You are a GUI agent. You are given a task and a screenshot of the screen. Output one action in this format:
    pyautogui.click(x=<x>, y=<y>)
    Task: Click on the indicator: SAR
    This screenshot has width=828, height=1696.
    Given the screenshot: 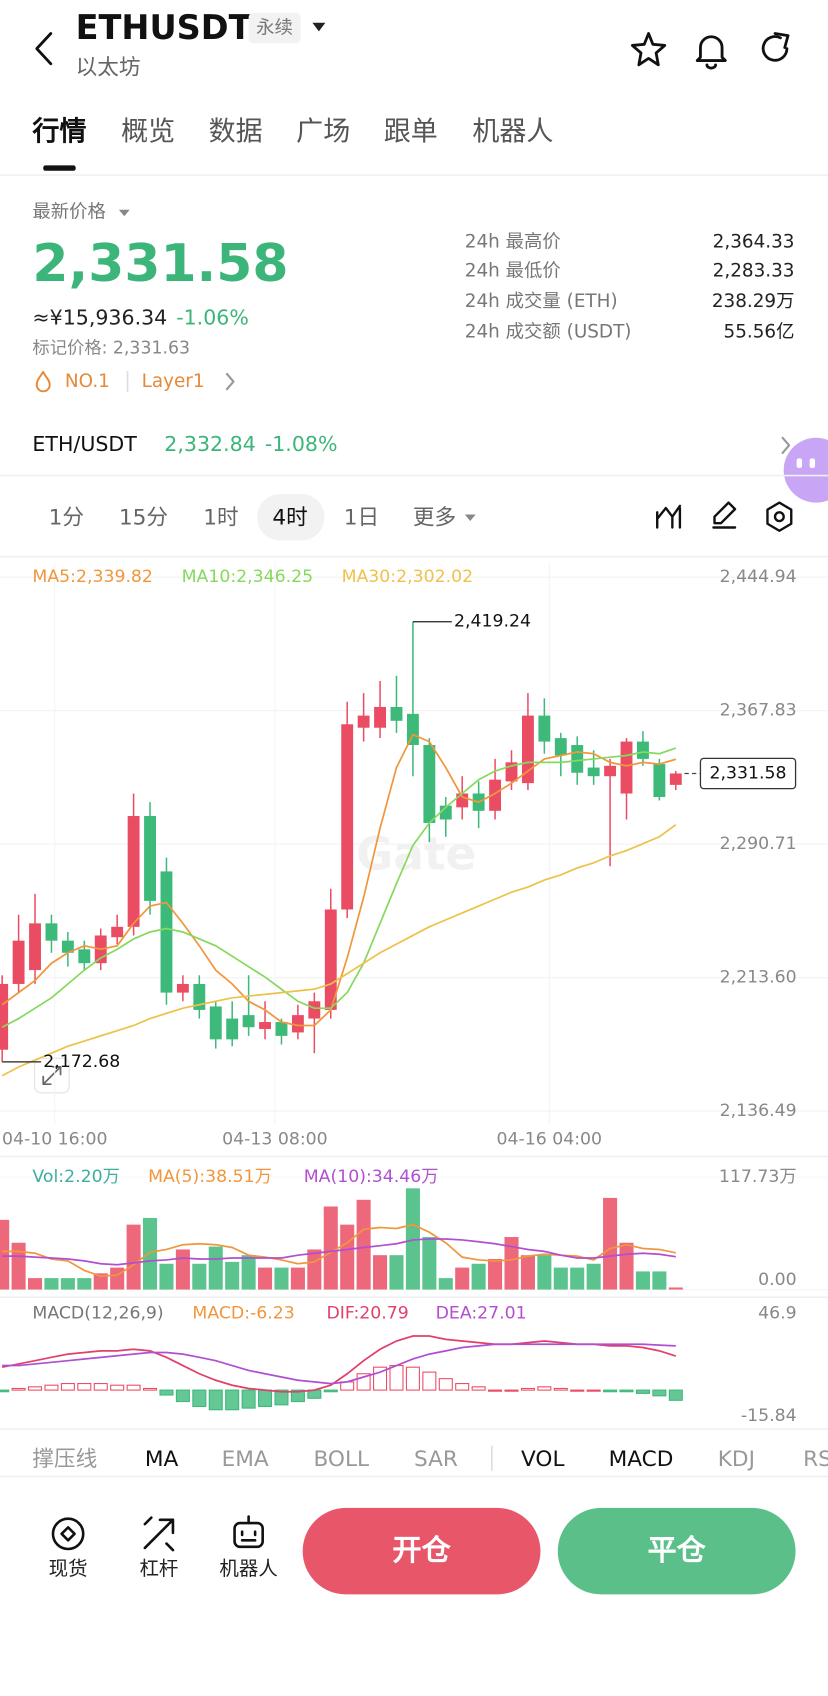 What is the action you would take?
    pyautogui.click(x=436, y=1458)
    